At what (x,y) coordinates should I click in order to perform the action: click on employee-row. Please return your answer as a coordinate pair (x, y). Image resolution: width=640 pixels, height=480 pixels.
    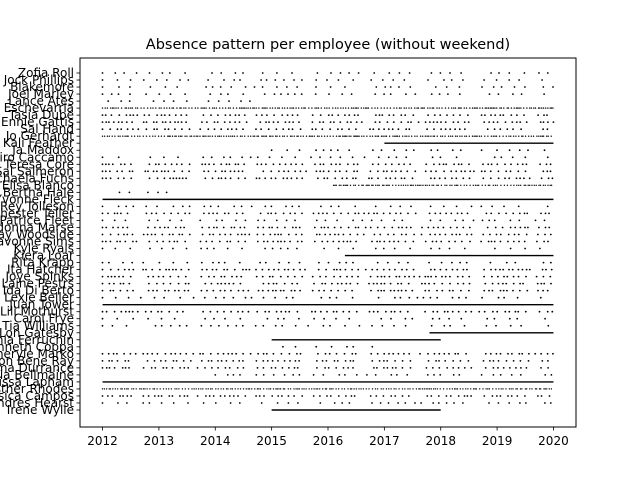
    Looking at the image, I should click on (326, 403).